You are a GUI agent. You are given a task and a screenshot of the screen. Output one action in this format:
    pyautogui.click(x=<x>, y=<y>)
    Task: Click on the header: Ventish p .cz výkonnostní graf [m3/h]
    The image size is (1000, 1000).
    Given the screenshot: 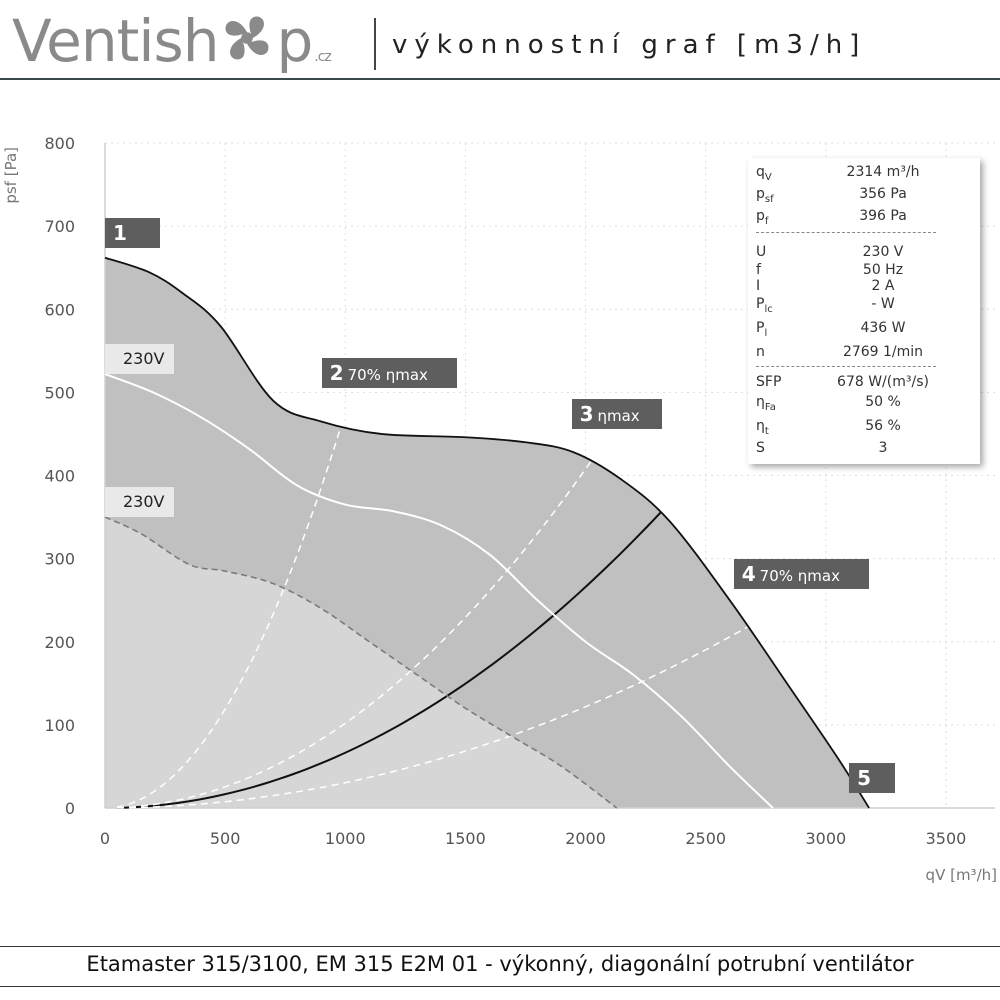 What is the action you would take?
    pyautogui.click(x=500, y=40)
    